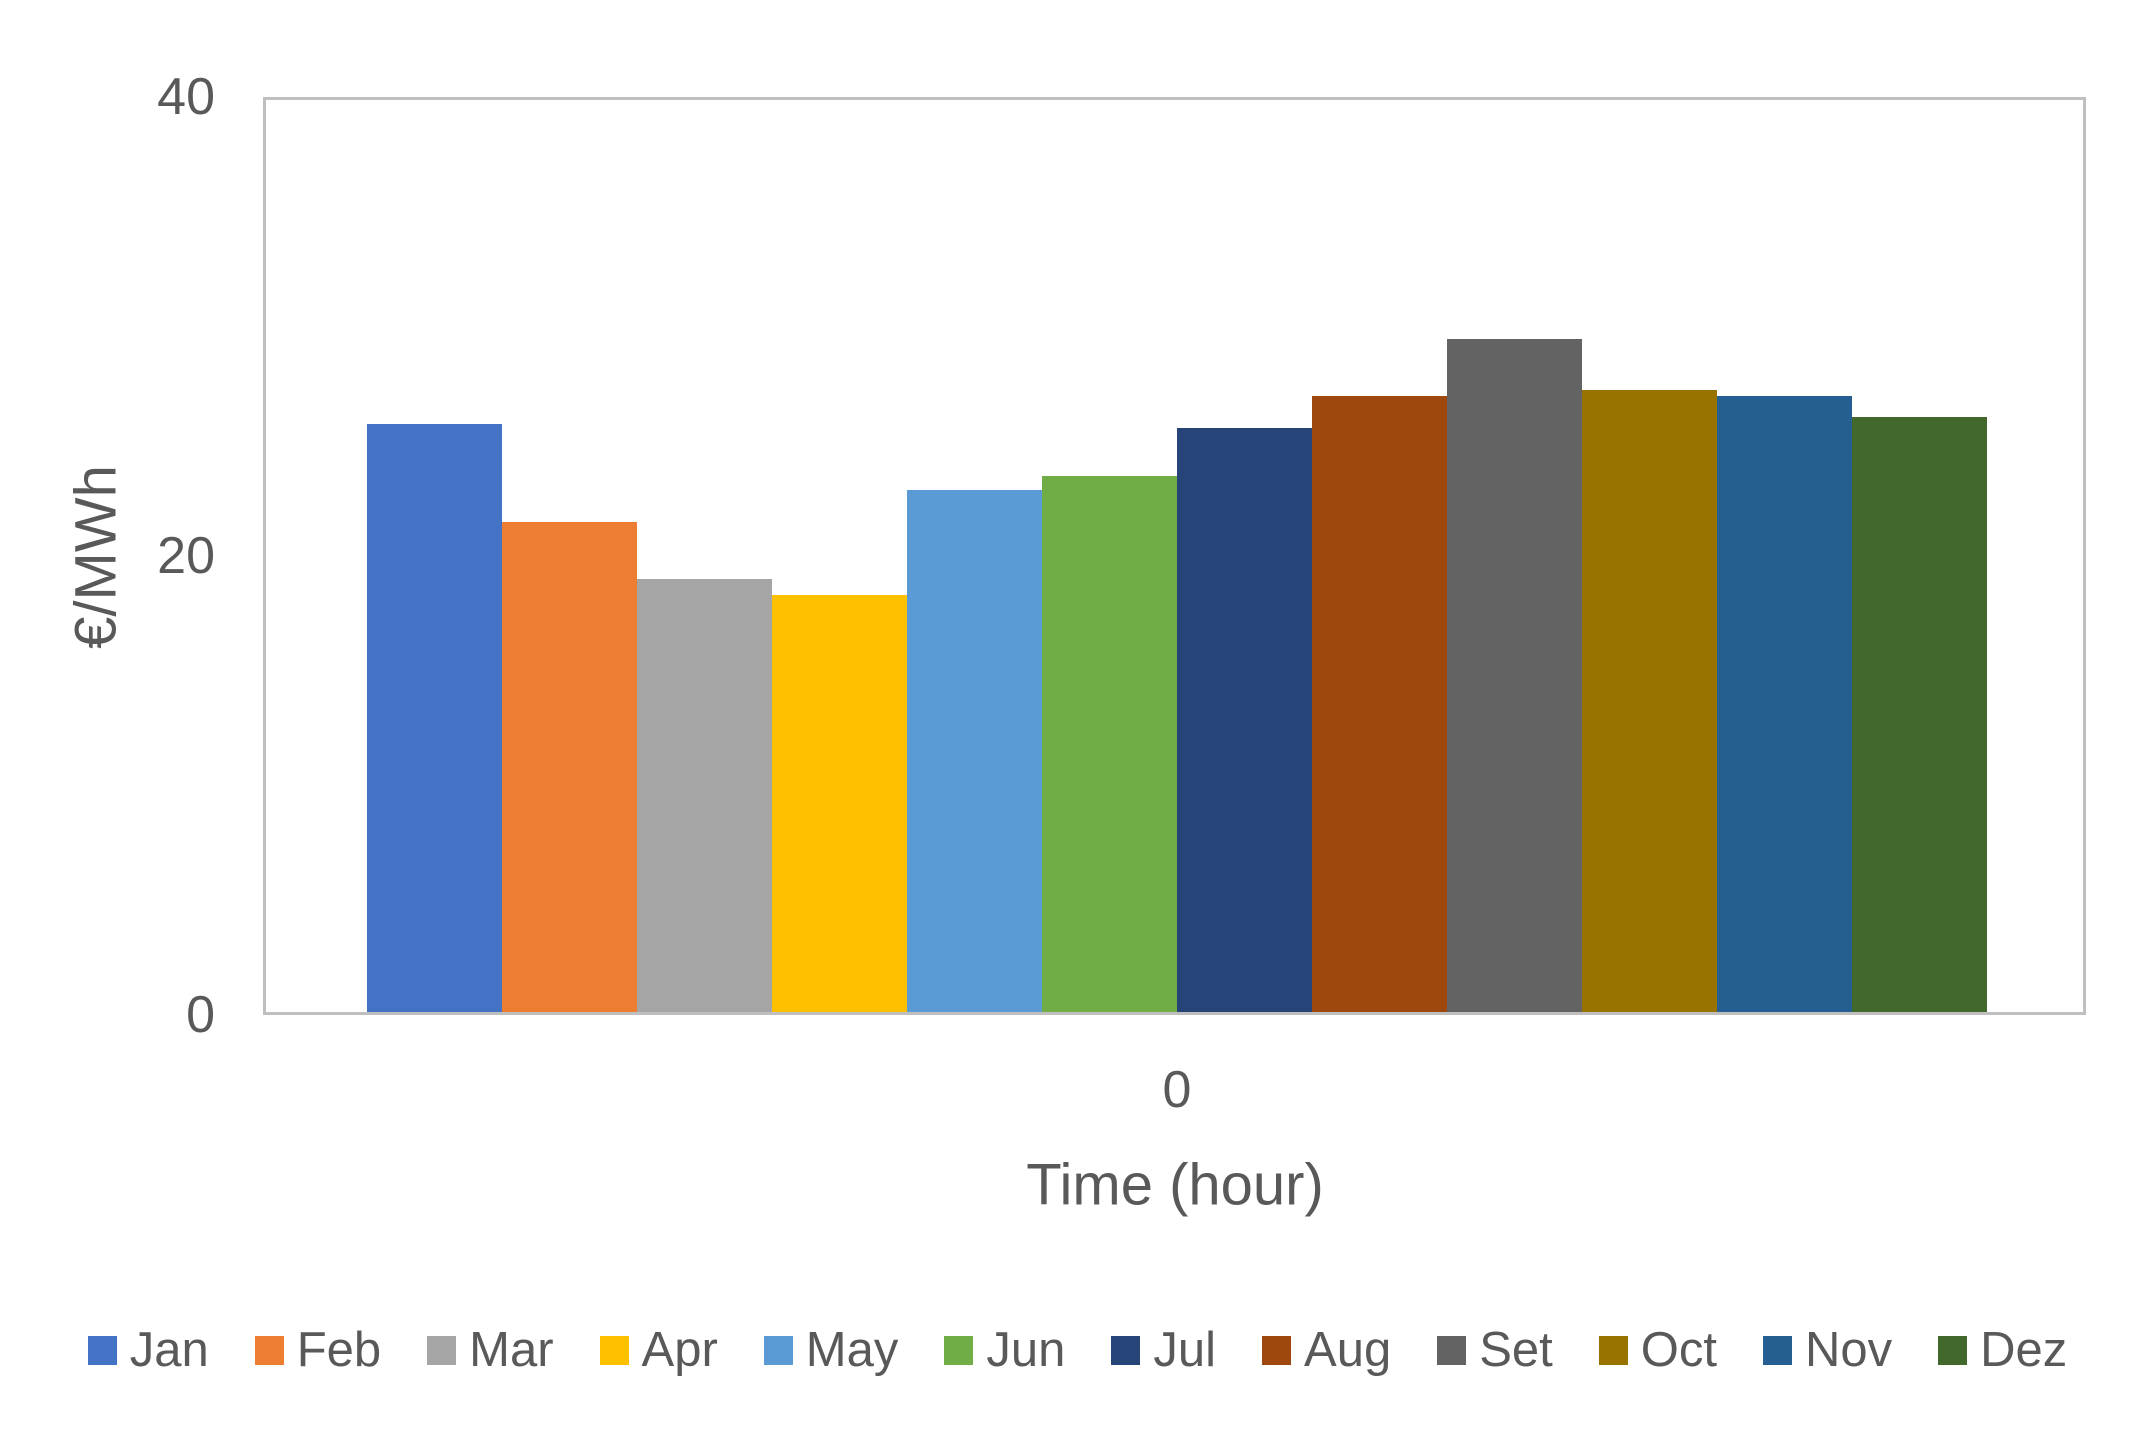 This screenshot has height=1443, width=2155. What do you see at coordinates (186, 97) in the screenshot?
I see `y-axis-tick-label: 40` at bounding box center [186, 97].